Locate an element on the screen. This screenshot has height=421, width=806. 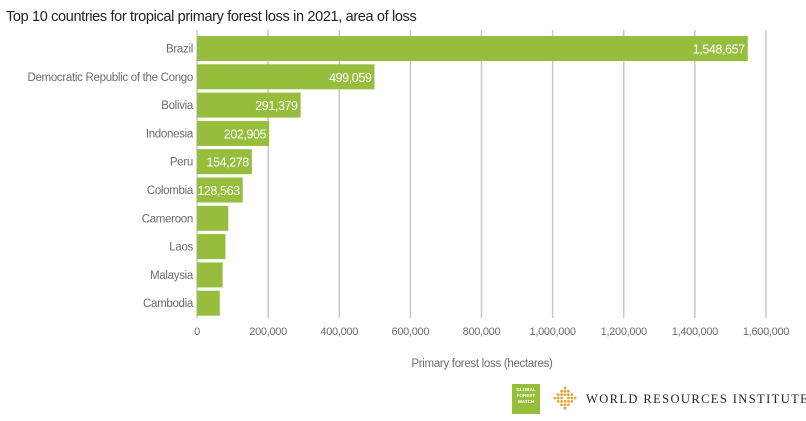
x-tick-label: 1,600,000 is located at coordinates (766, 332).